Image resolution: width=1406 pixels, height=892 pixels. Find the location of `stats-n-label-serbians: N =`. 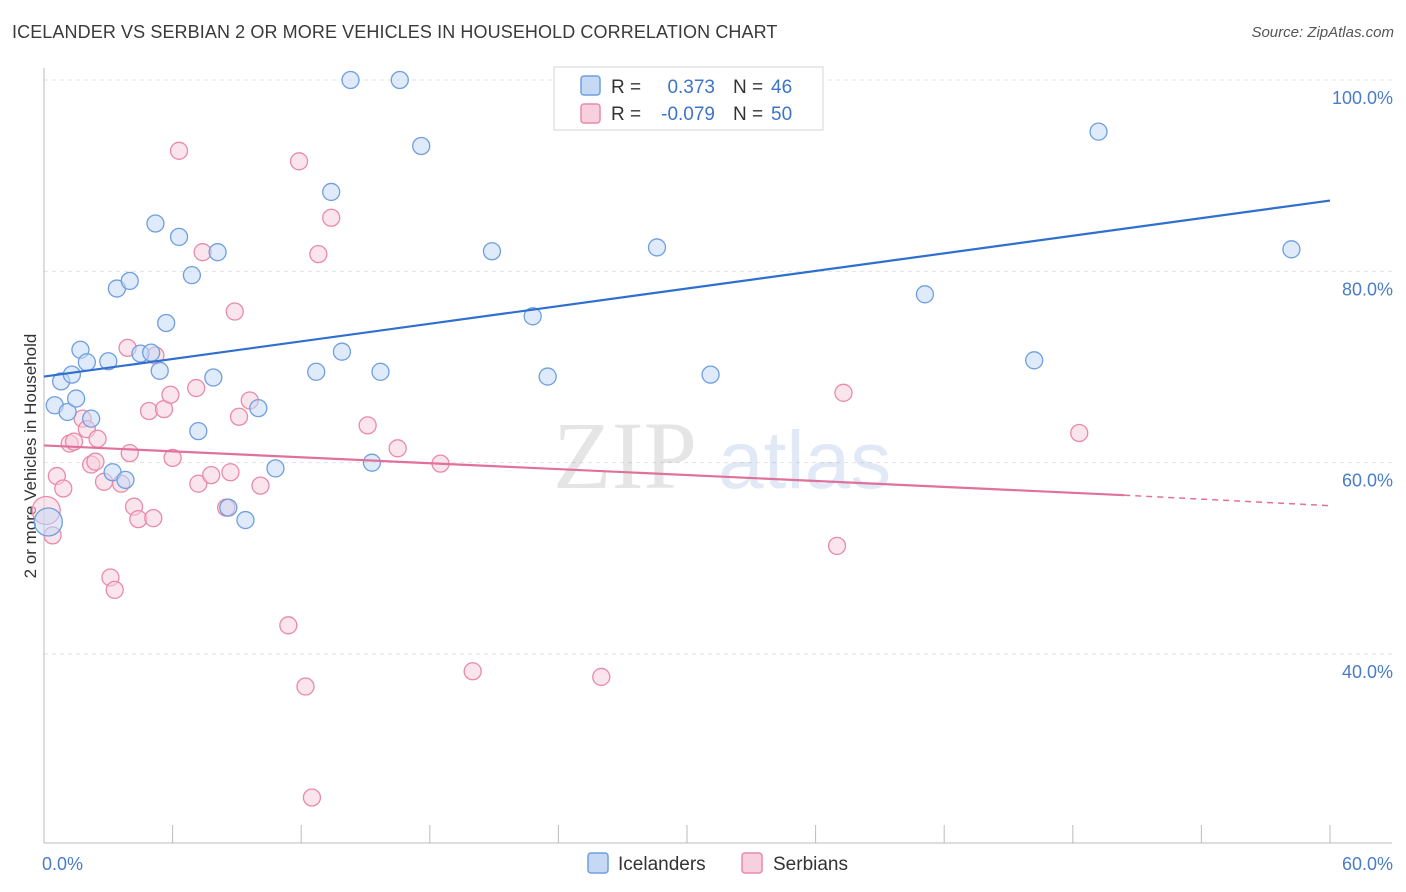

stats-n-label-serbians: N = is located at coordinates (748, 114).